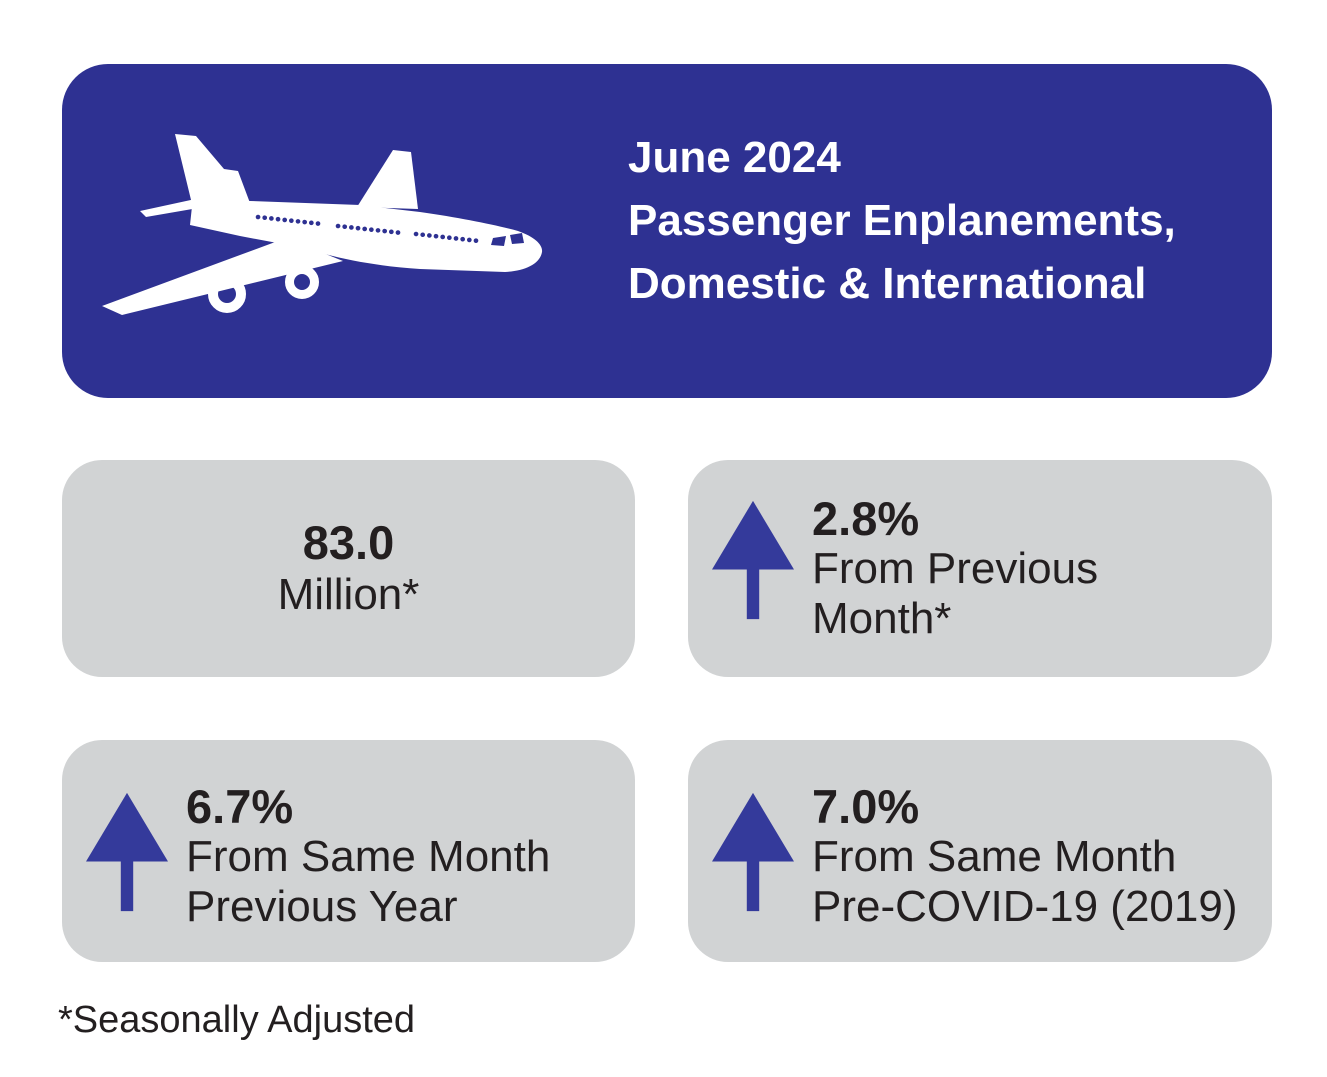 The height and width of the screenshot is (1077, 1327). I want to click on stat-description-line: Pre-COVID-19 (2019), so click(1025, 906).